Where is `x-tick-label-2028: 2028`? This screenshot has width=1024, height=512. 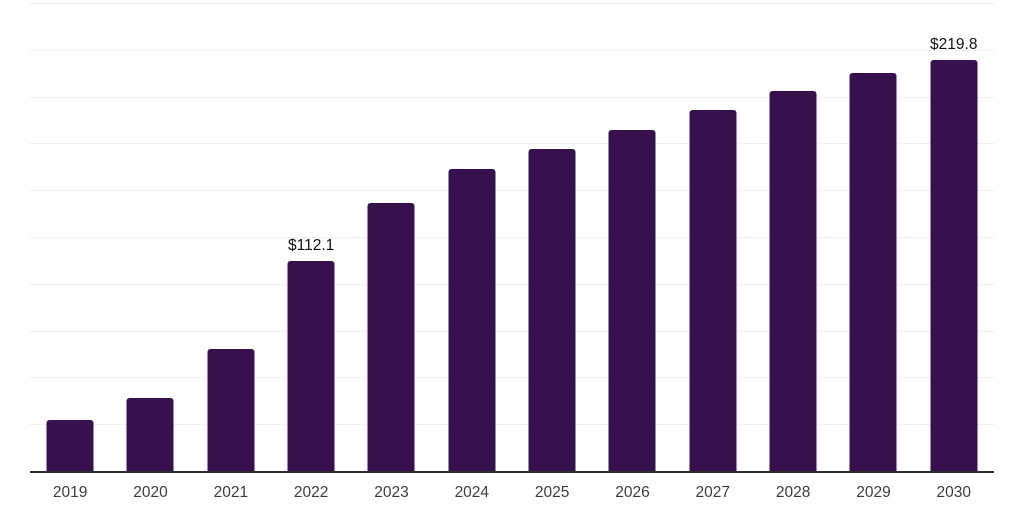
x-tick-label-2028: 2028 is located at coordinates (793, 492).